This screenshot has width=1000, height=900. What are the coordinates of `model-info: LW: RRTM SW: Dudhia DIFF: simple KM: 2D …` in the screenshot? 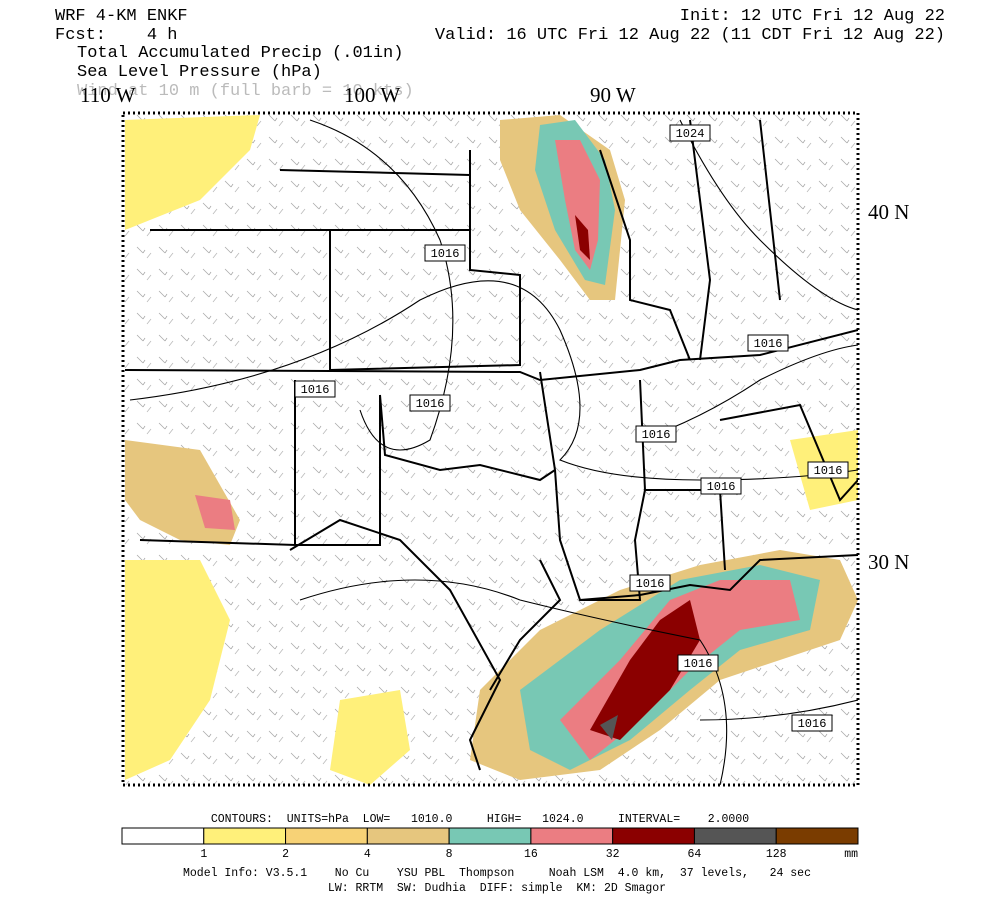 It's located at (497, 888).